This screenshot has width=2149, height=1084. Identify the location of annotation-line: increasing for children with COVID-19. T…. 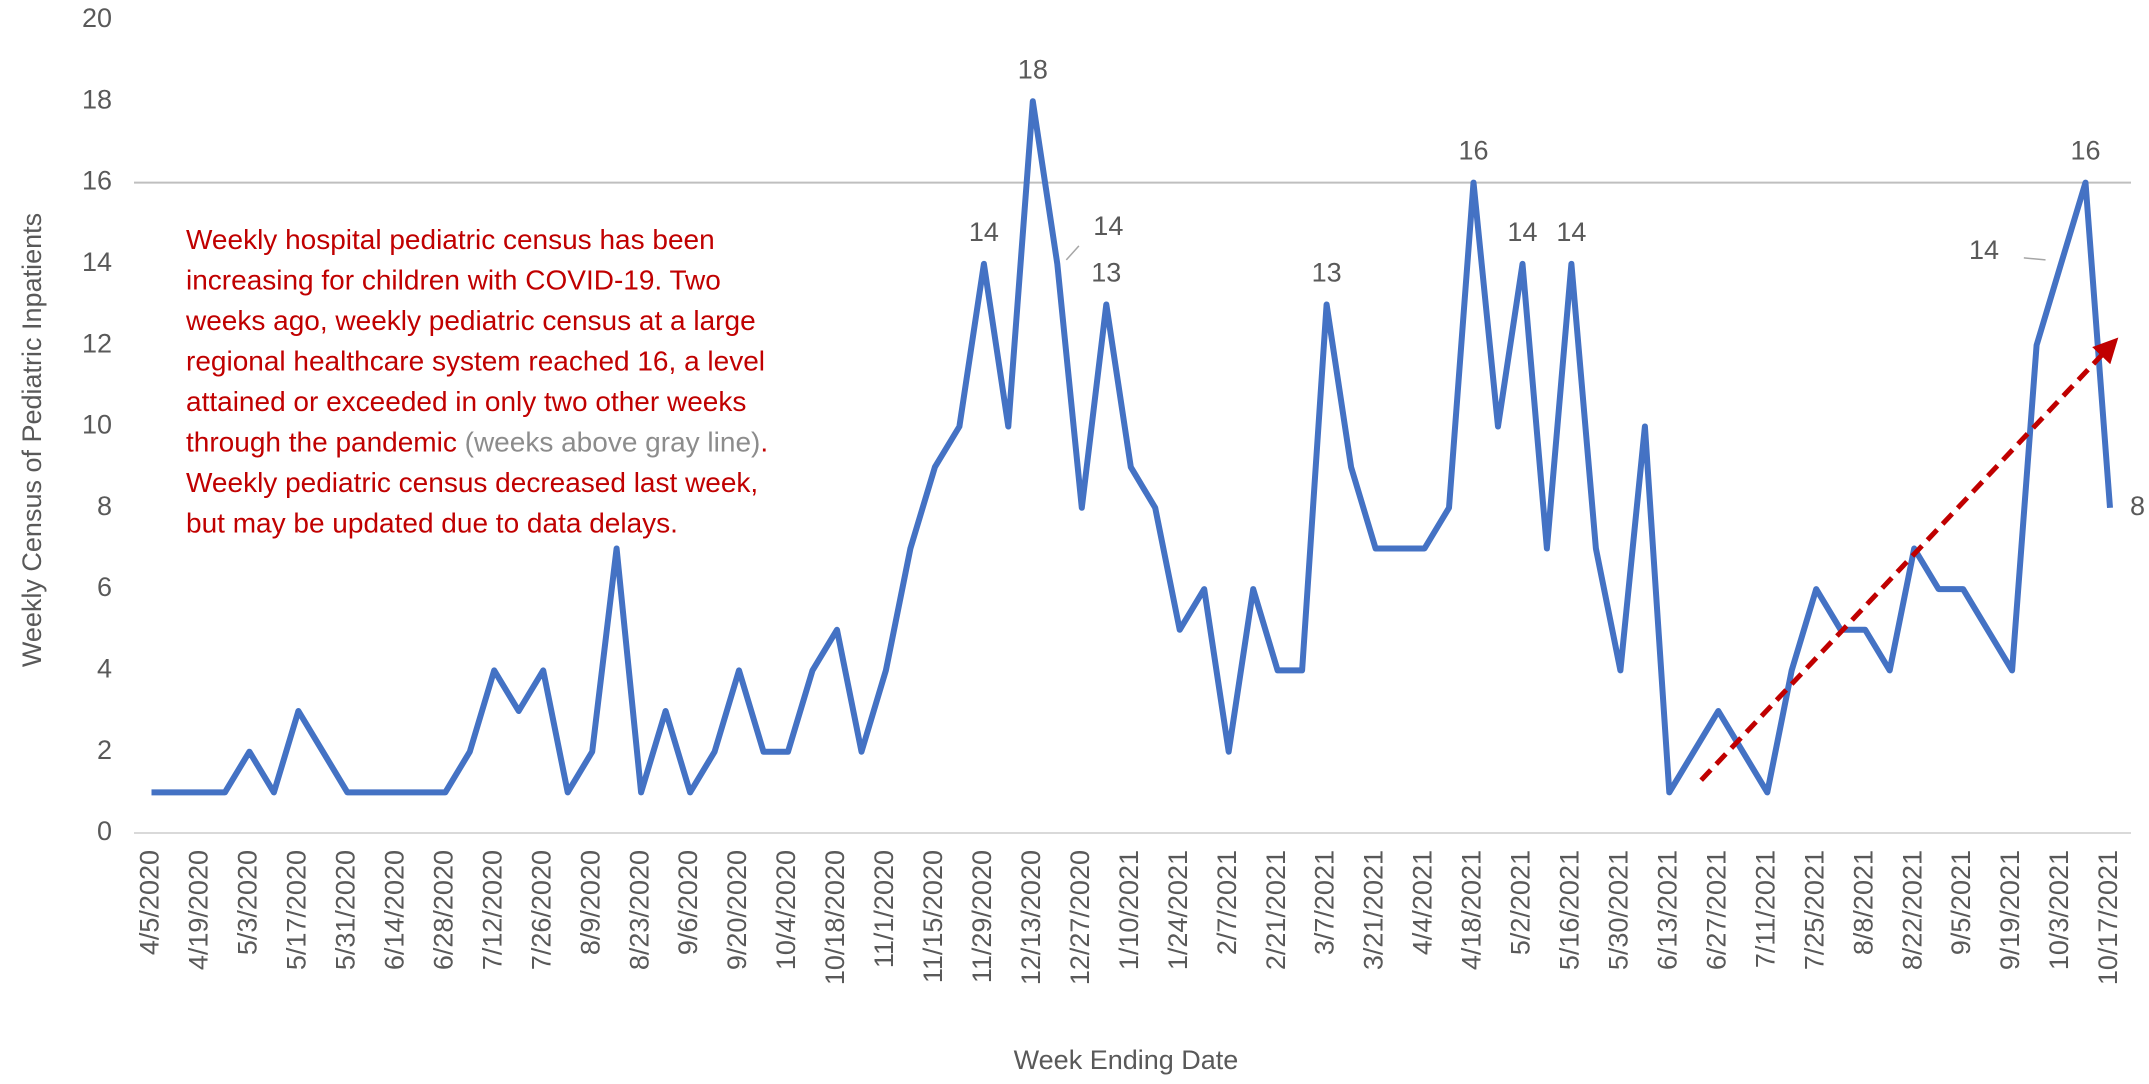
(453, 280).